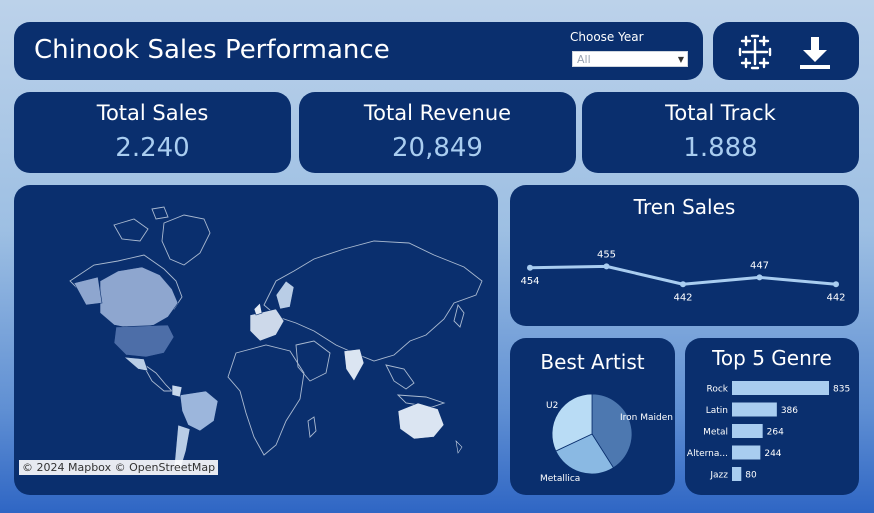 Image resolution: width=874 pixels, height=513 pixels. I want to click on trend-sales-panel: Tren Sales 454 455 442 447 442, so click(684, 255).